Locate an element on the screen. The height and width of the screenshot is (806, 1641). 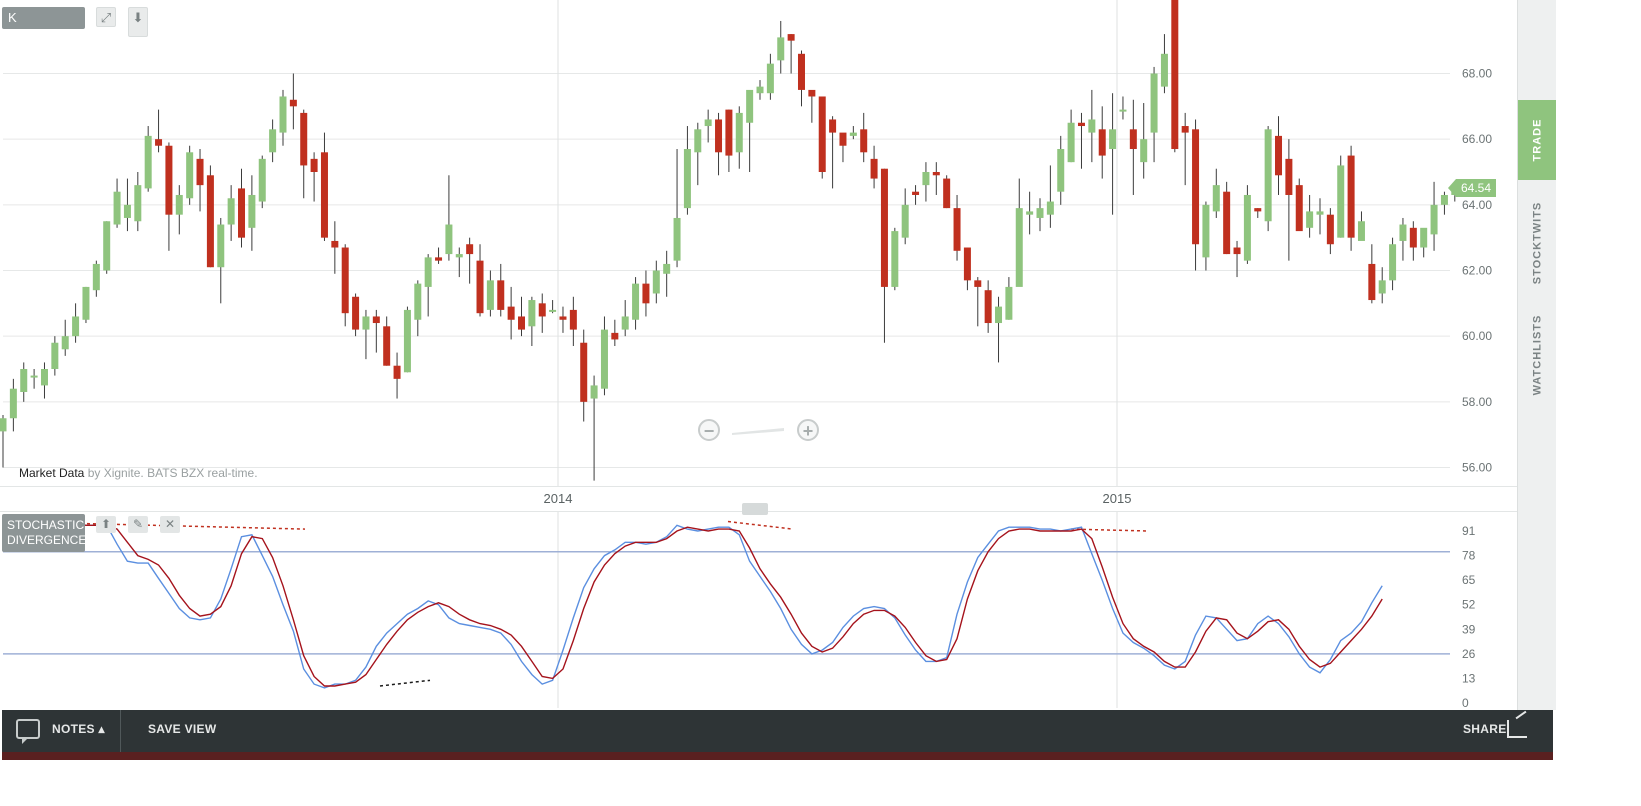
sidebar-tab-watchlists: WATCHLISTS is located at coordinates (1537, 355).